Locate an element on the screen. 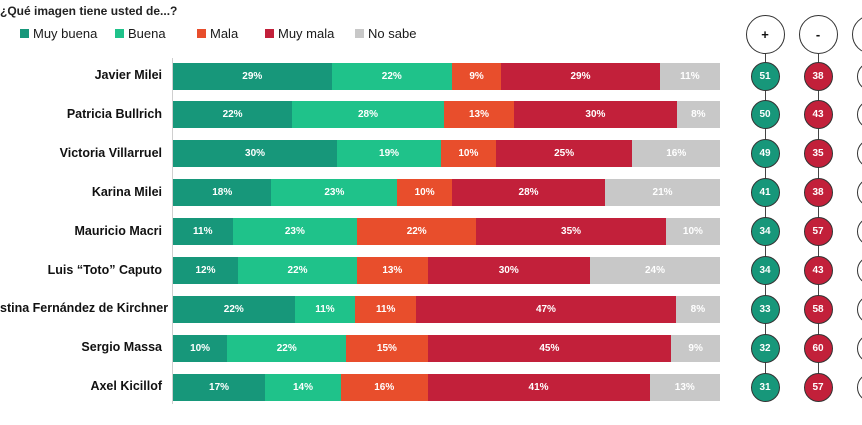  bar-segment: 18% is located at coordinates (222, 193).